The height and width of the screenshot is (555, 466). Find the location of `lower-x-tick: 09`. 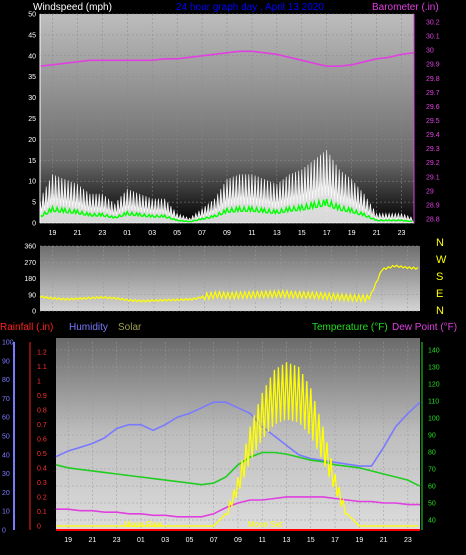

lower-x-tick: 09 is located at coordinates (238, 540).